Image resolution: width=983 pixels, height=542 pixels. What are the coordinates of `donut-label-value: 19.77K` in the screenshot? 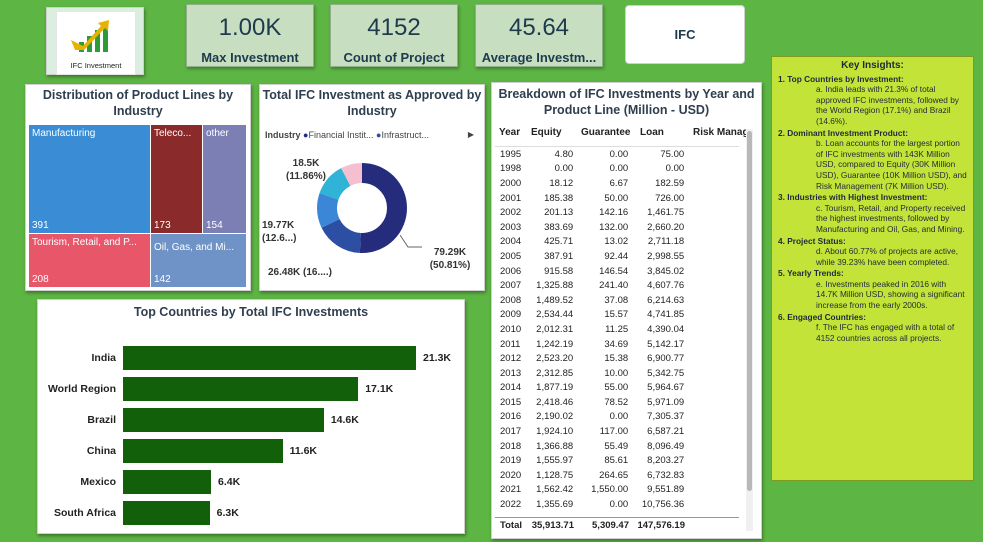 It's located at (278, 225).